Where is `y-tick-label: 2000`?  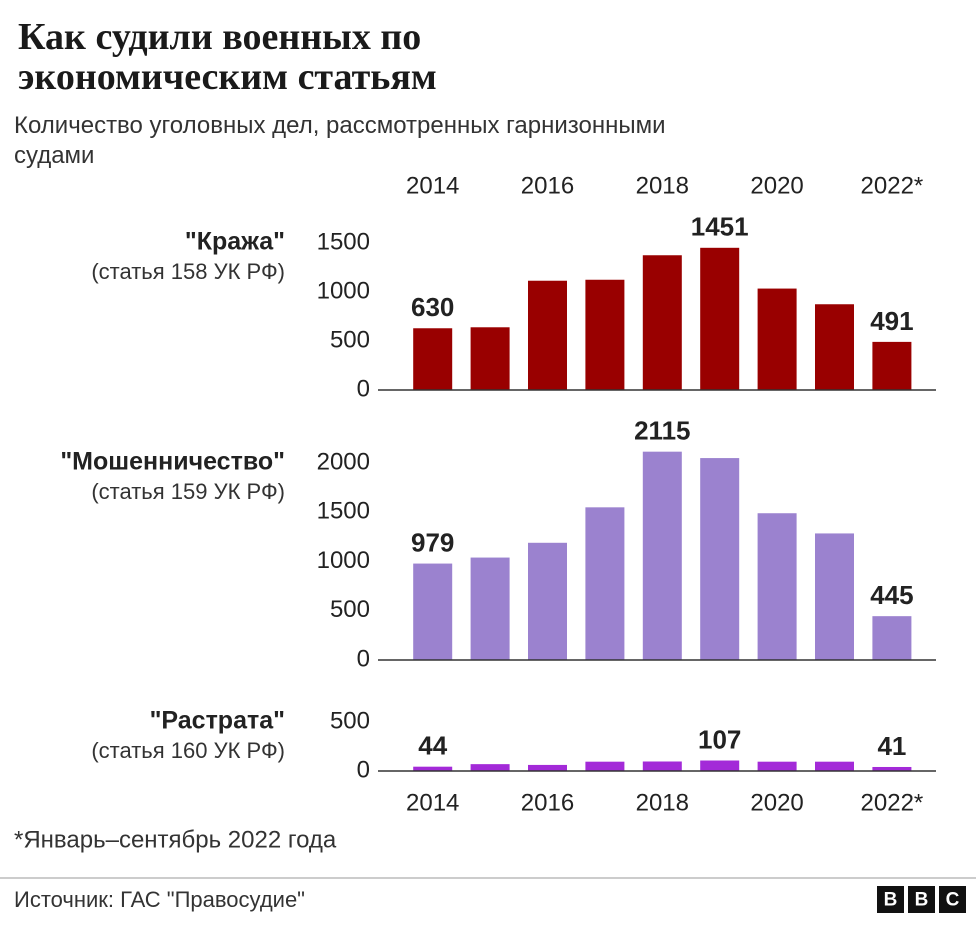
y-tick-label: 2000 is located at coordinates (343, 461).